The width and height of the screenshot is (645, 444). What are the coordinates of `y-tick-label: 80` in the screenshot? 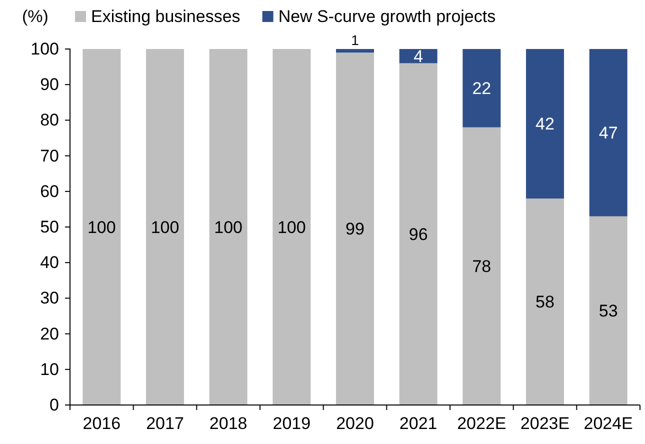 It's located at (49, 120).